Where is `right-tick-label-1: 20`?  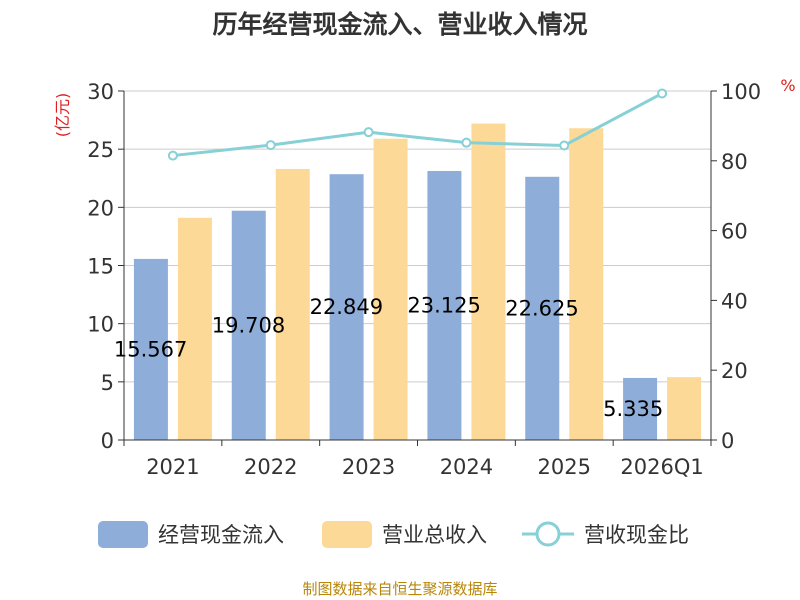
right-tick-label-1: 20 is located at coordinates (734, 371).